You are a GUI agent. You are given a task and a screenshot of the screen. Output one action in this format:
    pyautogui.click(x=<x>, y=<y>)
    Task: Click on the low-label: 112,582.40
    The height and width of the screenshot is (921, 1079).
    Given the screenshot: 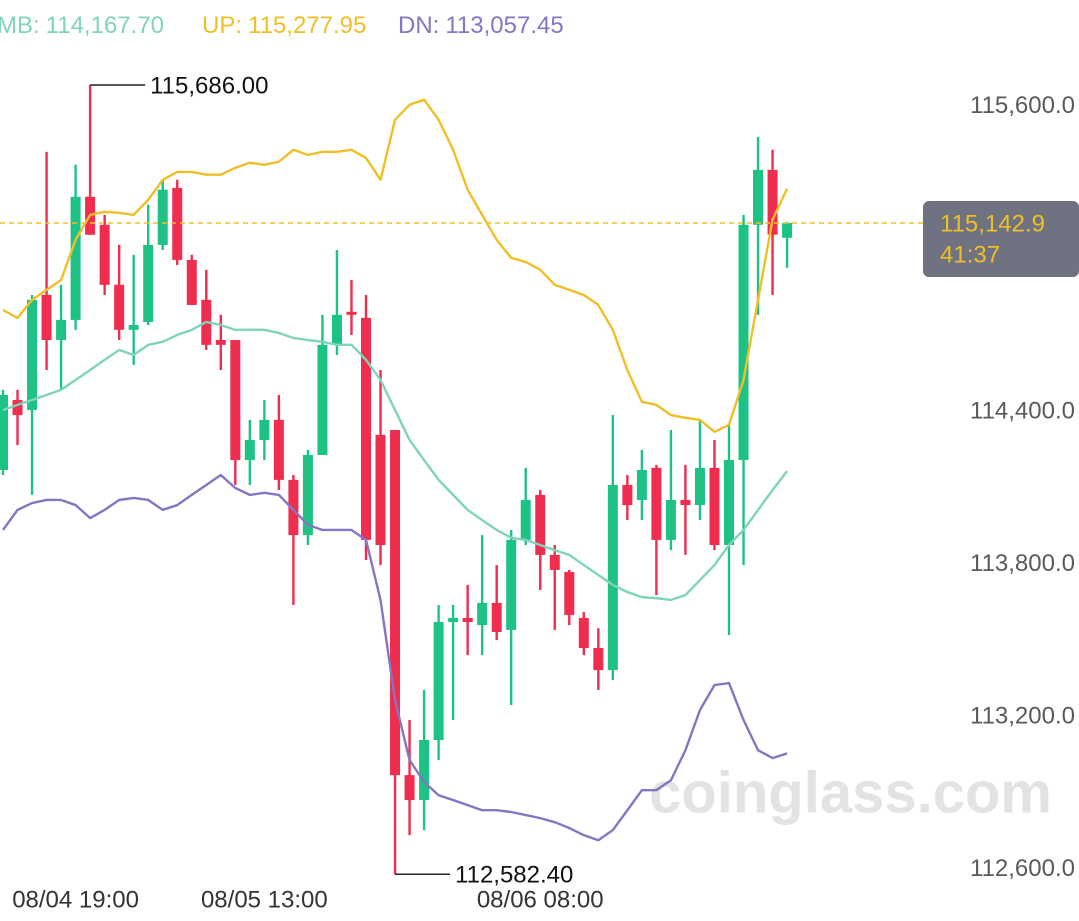 What is the action you would take?
    pyautogui.click(x=514, y=875)
    